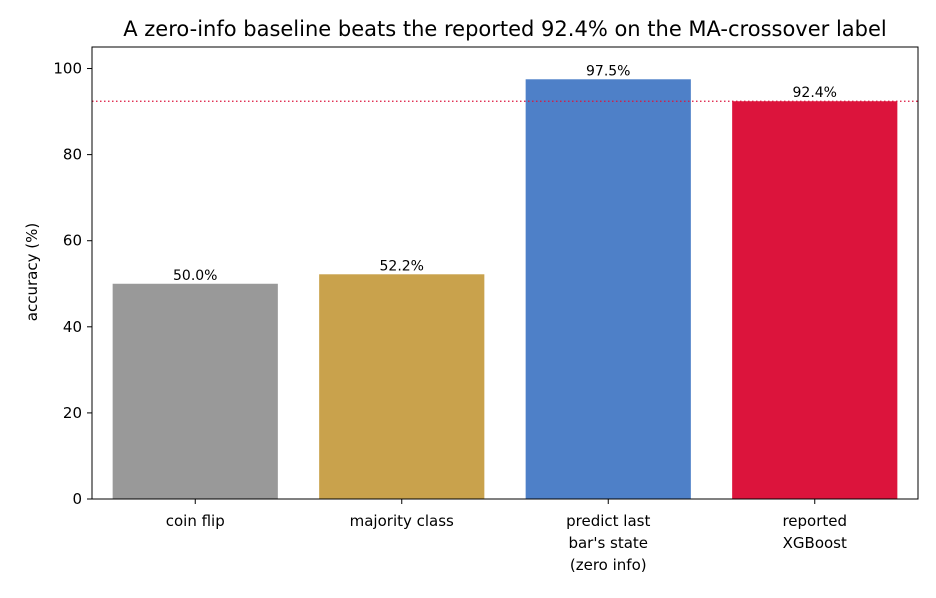 The width and height of the screenshot is (936, 598). Describe the element at coordinates (608, 71) in the screenshot. I see `data-label: 97.5%` at that location.